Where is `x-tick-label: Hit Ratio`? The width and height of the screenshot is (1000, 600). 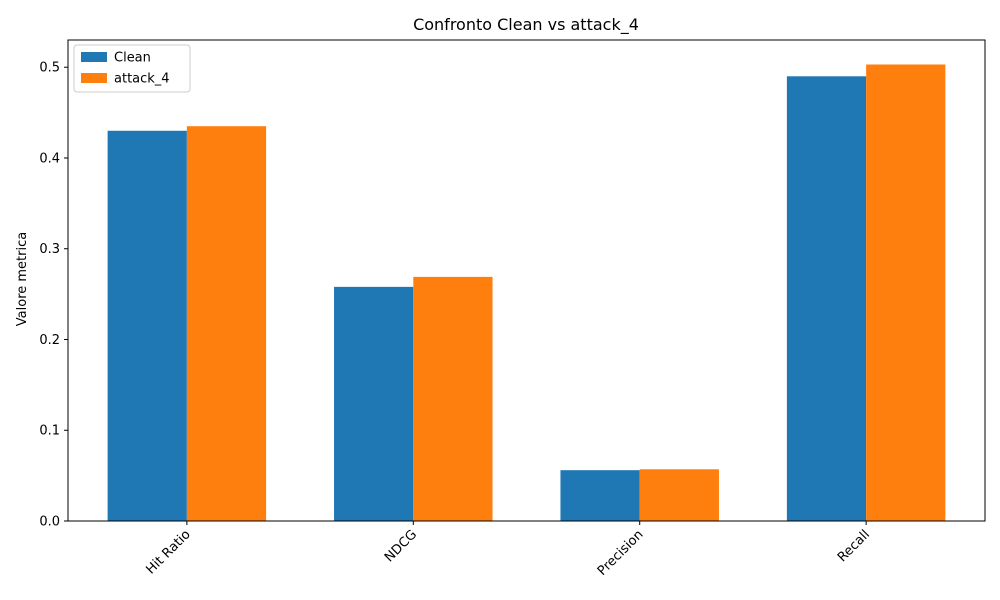
x-tick-label: Hit Ratio is located at coordinates (168, 552).